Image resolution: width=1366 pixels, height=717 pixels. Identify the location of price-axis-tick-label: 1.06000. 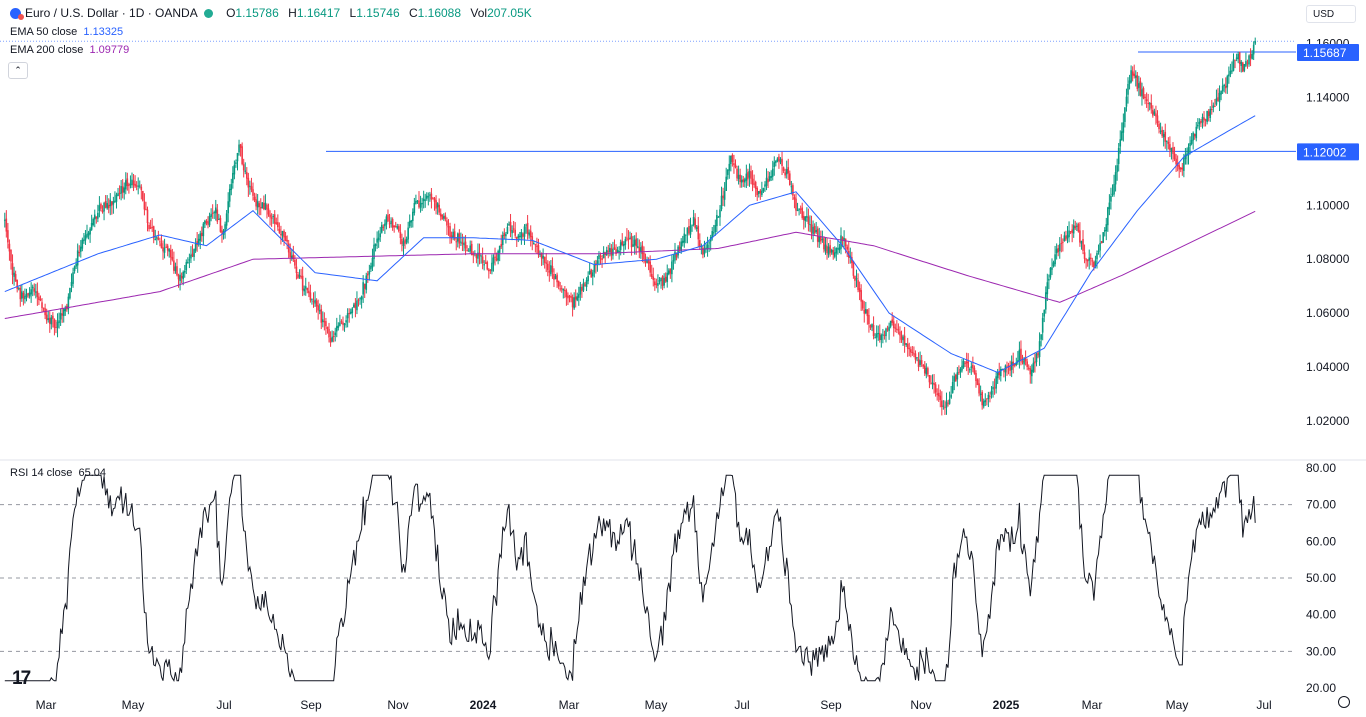
(1328, 313).